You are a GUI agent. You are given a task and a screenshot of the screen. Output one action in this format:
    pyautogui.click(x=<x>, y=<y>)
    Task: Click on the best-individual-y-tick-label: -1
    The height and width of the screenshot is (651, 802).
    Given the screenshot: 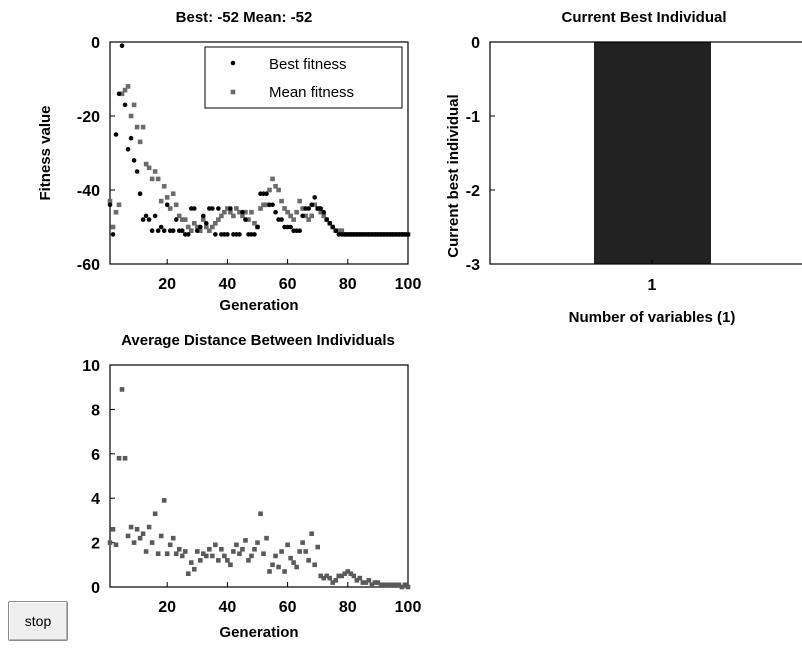 What is the action you would take?
    pyautogui.click(x=473, y=117)
    